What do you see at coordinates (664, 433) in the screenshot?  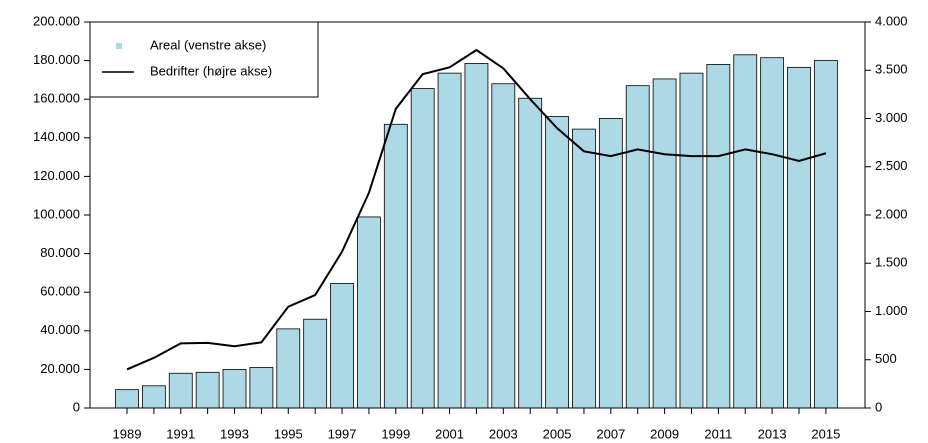 I see `x-tick-label: 2009` at bounding box center [664, 433].